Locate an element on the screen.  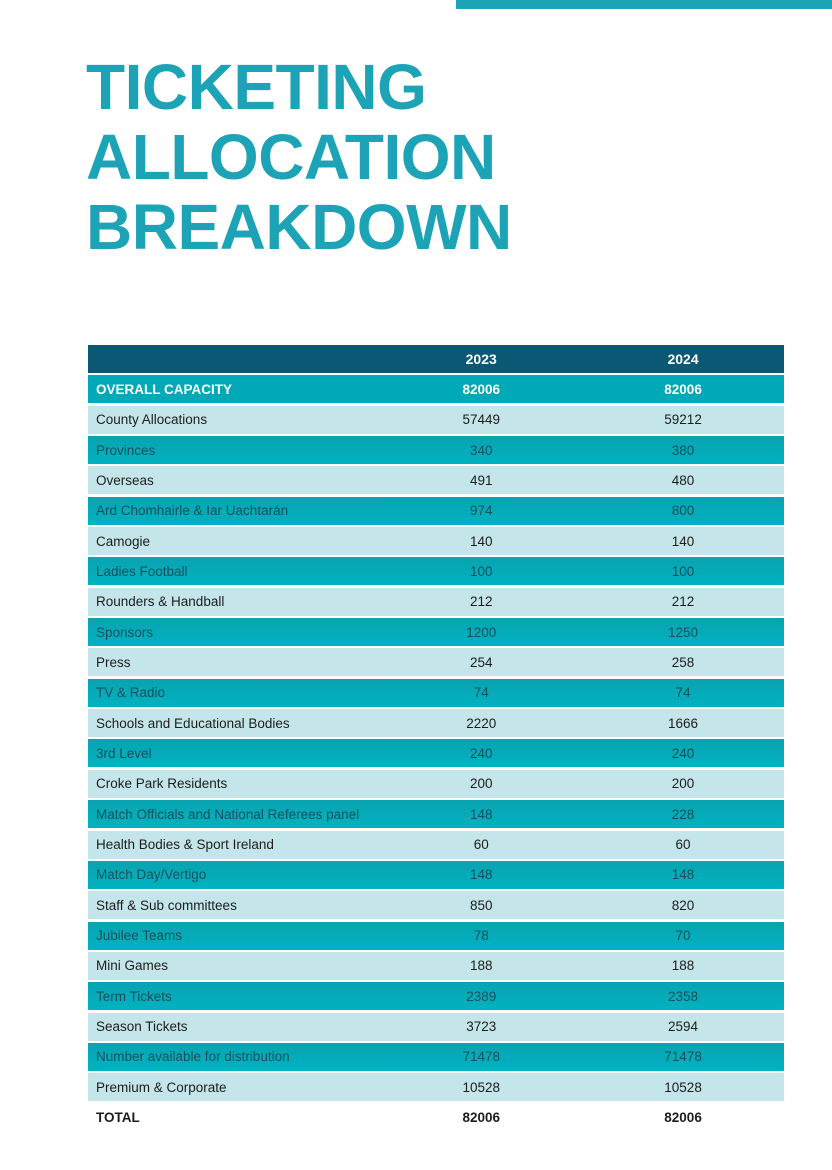
row-value-2023: 3723 is located at coordinates (481, 1027).